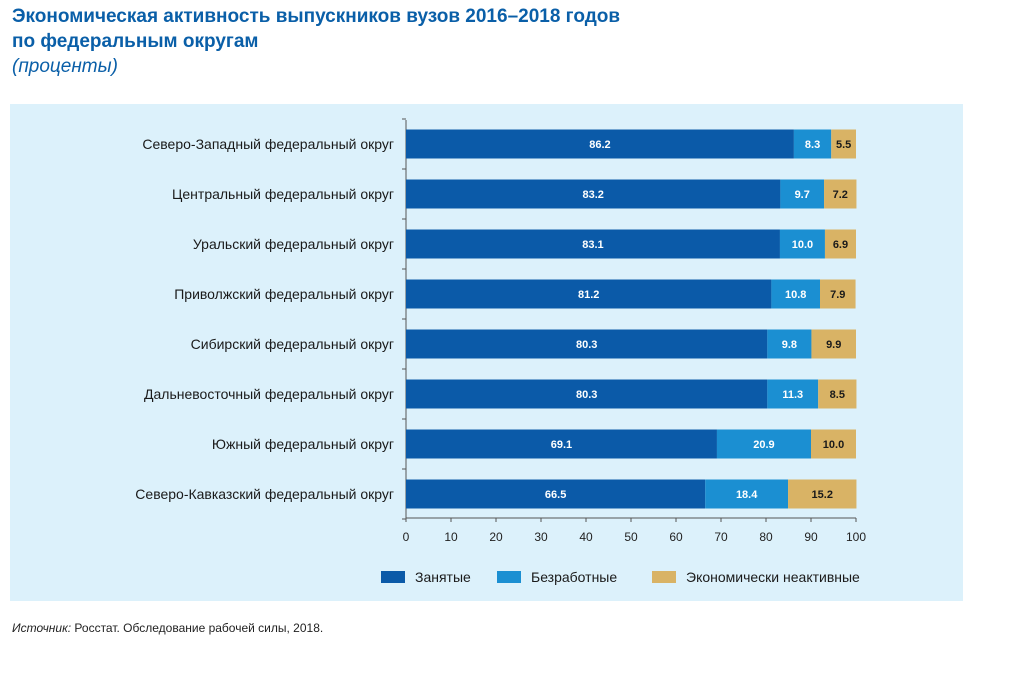  I want to click on data-label: 7.9, so click(837, 295).